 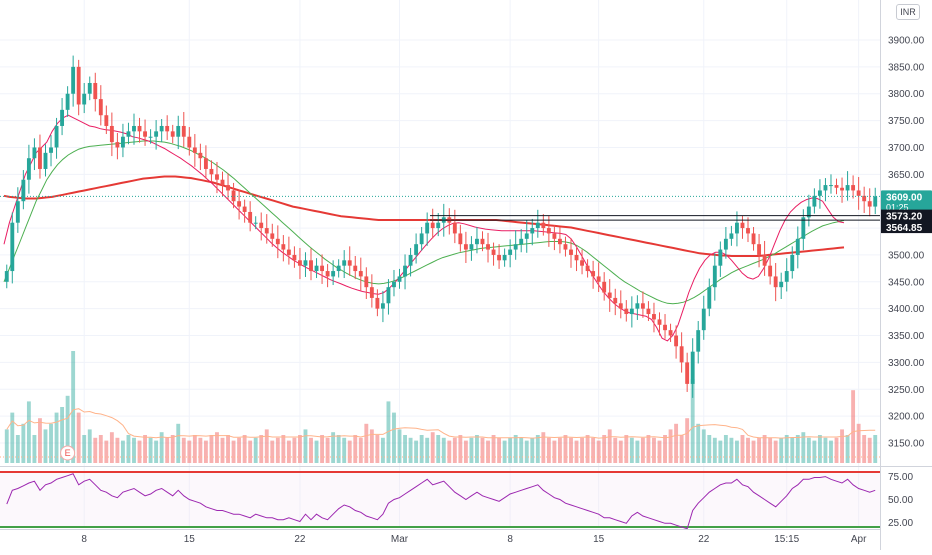 I want to click on time-tick-label: 8, so click(x=84, y=539).